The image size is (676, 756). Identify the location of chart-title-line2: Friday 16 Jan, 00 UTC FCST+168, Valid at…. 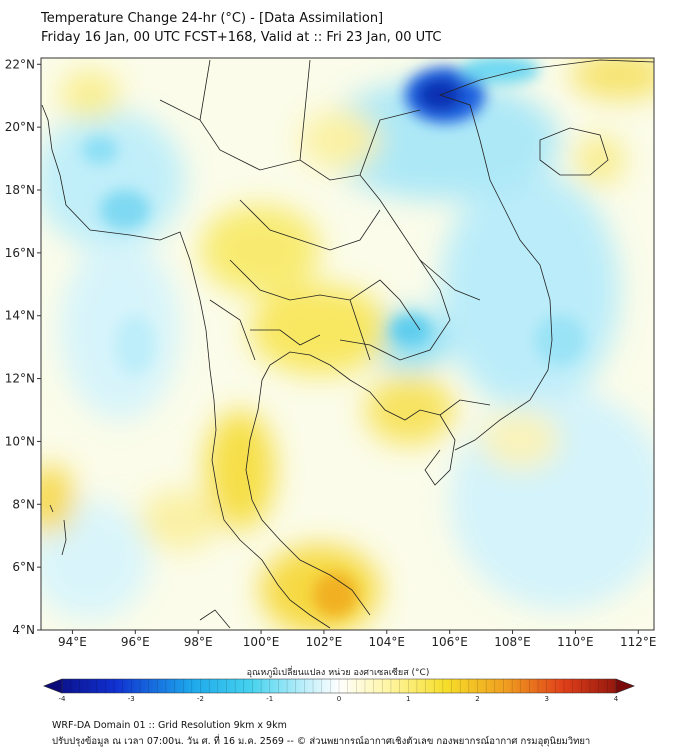
(241, 37).